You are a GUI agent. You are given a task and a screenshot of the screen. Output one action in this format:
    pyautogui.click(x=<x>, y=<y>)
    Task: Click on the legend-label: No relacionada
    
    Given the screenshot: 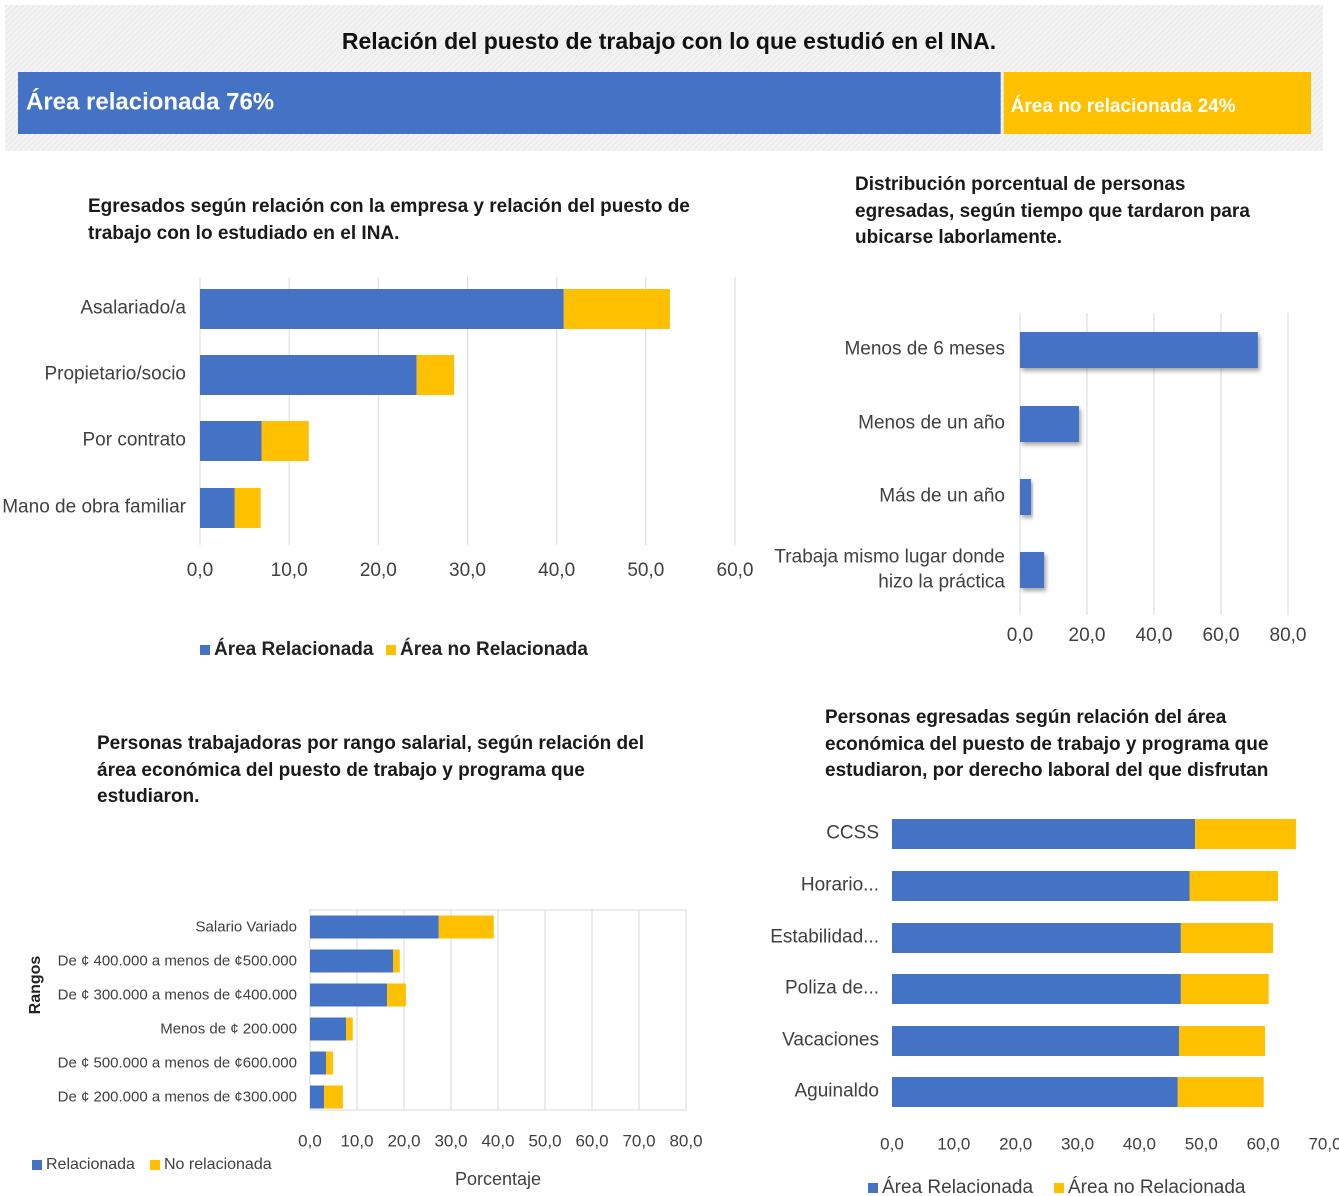 What is the action you would take?
    pyautogui.click(x=218, y=1164)
    